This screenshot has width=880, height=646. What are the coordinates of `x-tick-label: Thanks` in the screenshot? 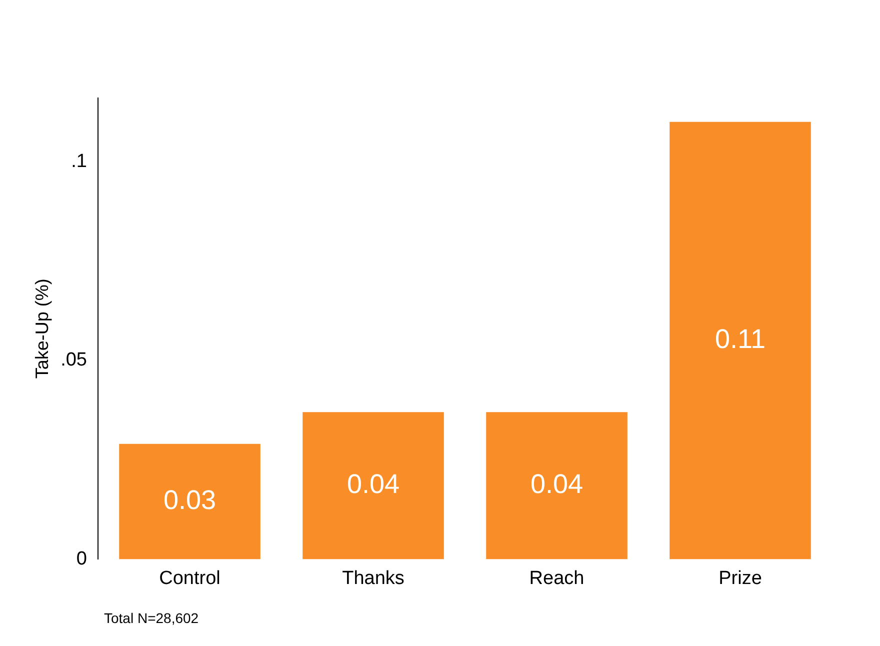 It's located at (373, 578).